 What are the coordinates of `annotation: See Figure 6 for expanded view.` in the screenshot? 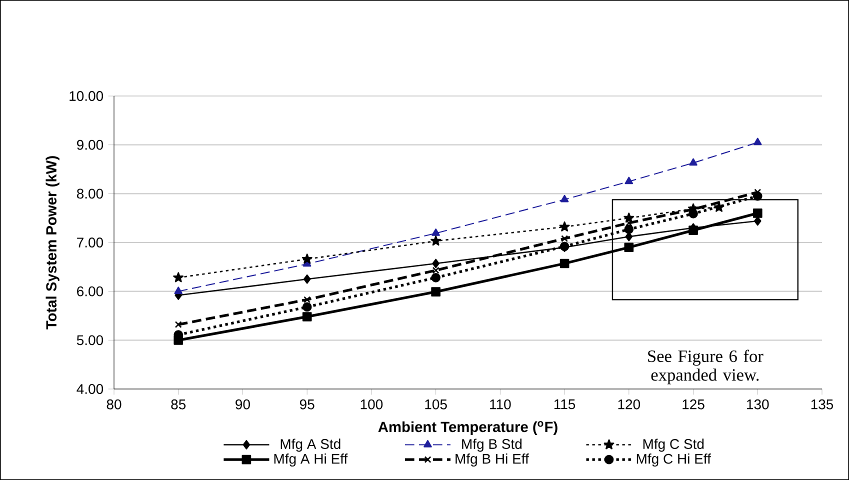 It's located at (706, 367).